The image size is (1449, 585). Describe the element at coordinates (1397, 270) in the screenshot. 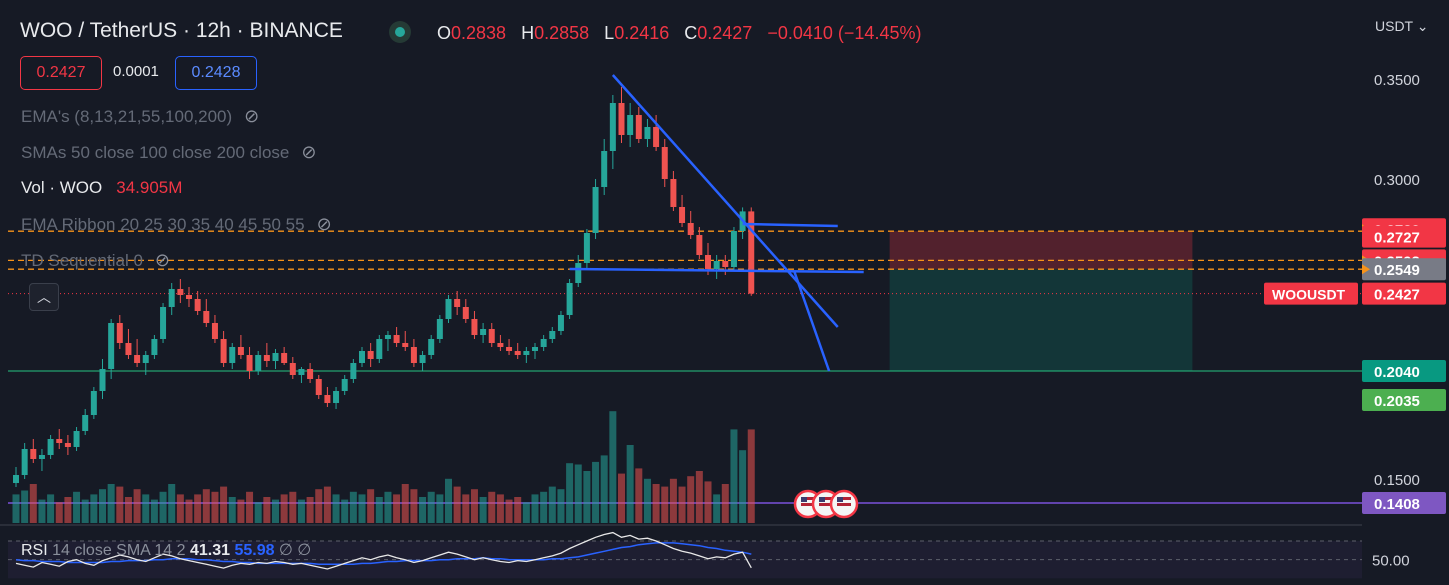

I see `price-label-text: 0.2549` at that location.